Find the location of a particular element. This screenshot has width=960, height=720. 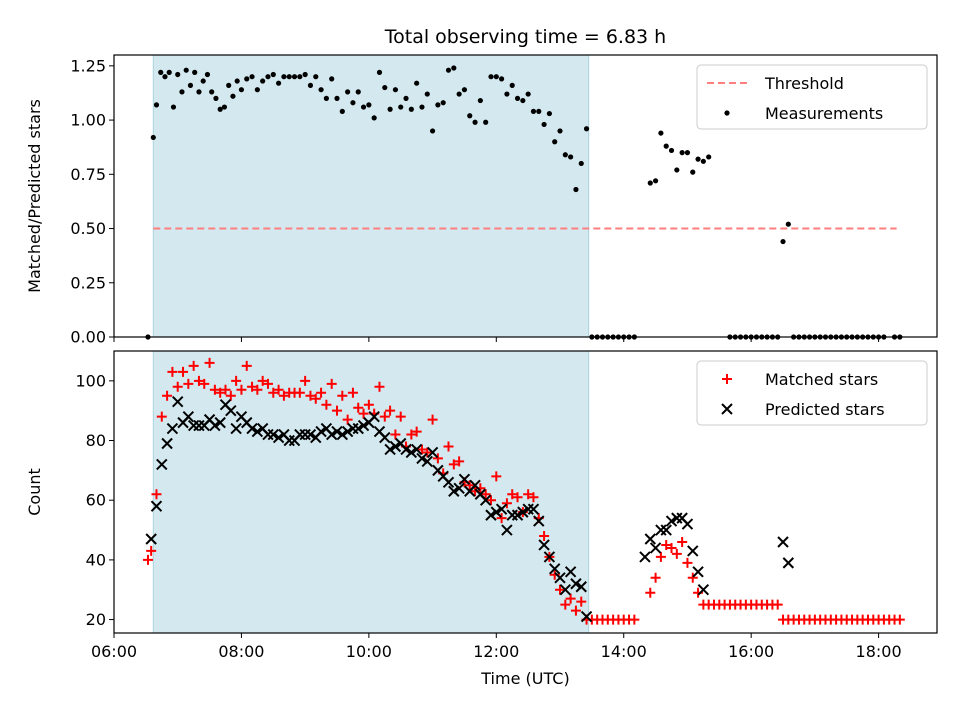

legend-predicted-swatch is located at coordinates (727, 409).